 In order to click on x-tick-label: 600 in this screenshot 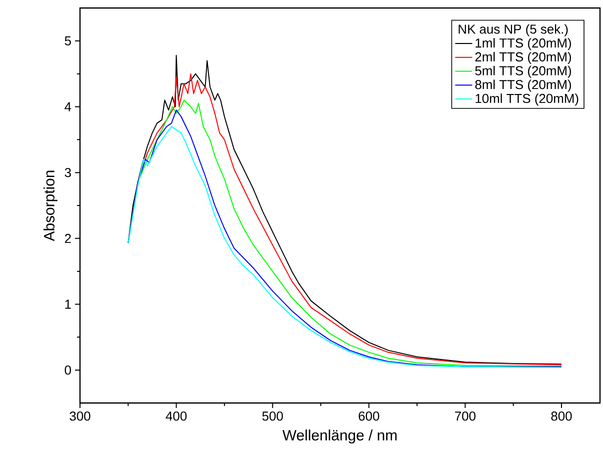, I will do `click(369, 416)`.